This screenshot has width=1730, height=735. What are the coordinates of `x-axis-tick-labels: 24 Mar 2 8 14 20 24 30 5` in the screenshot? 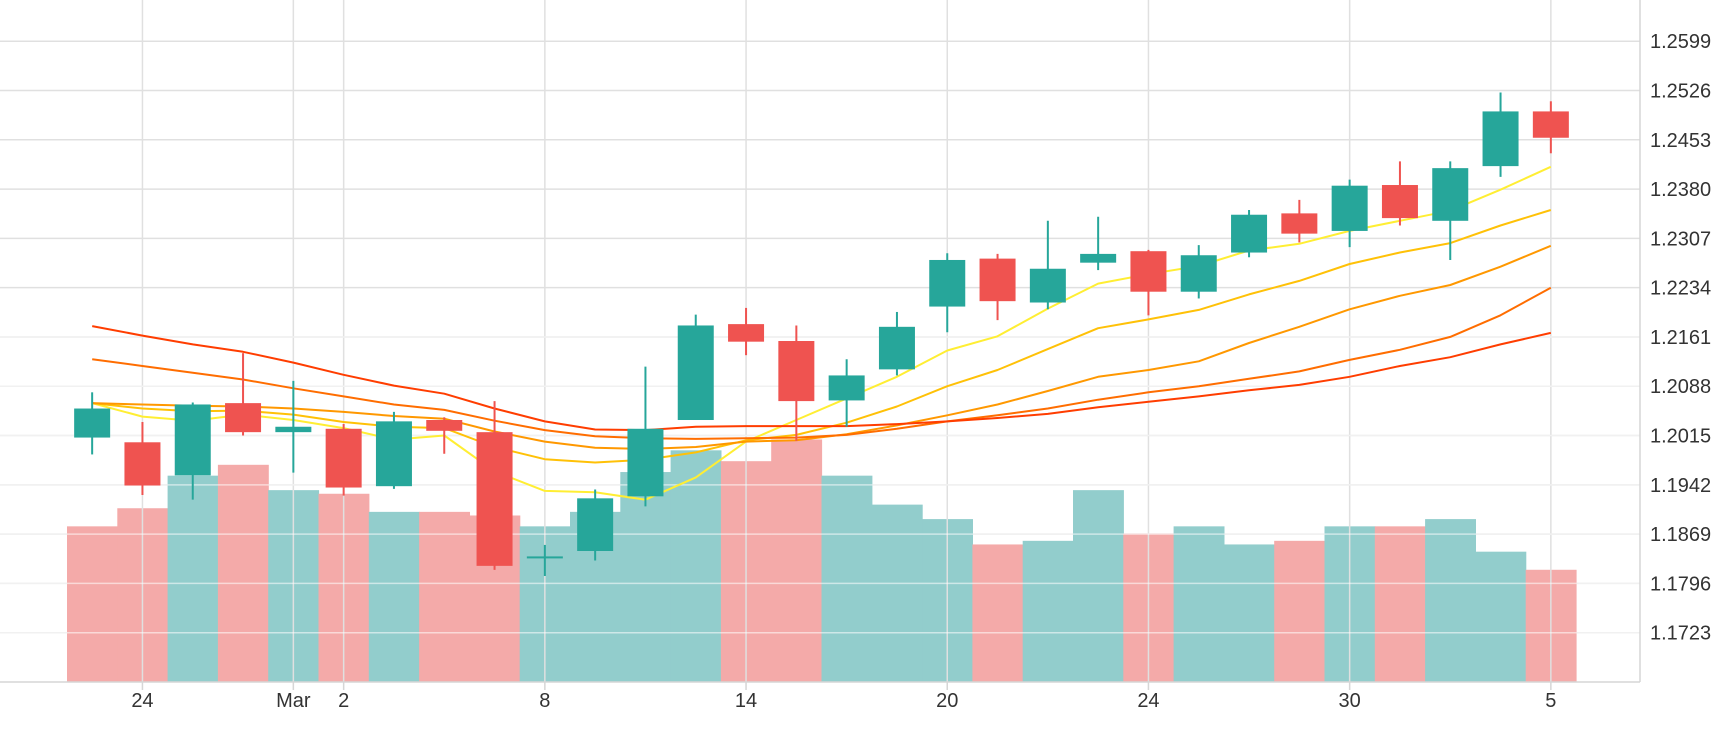 It's located at (843, 701).